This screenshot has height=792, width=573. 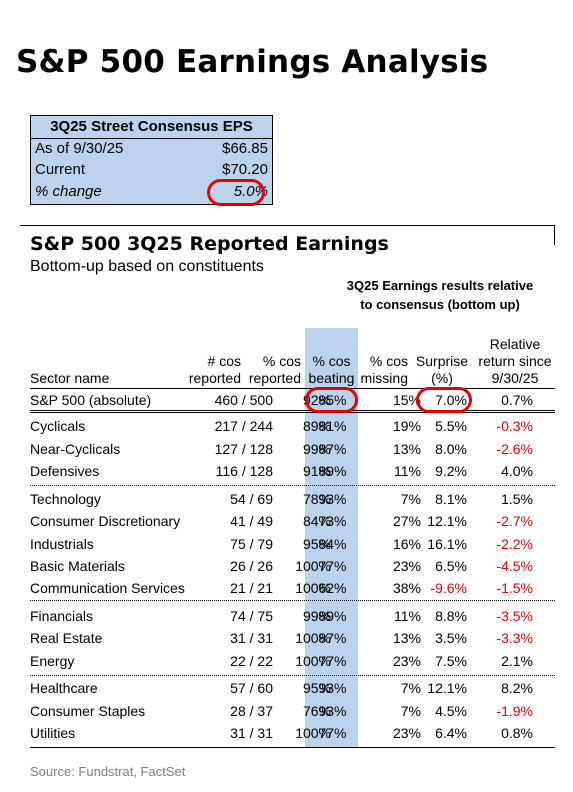 I want to click on sector-name: Cyclicals, so click(x=58, y=426).